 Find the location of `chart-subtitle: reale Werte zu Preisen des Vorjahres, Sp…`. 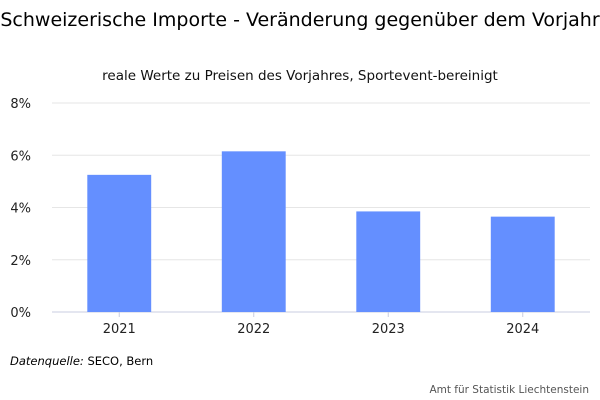

chart-subtitle: reale Werte zu Preisen des Vorjahres, Sp… is located at coordinates (300, 76).